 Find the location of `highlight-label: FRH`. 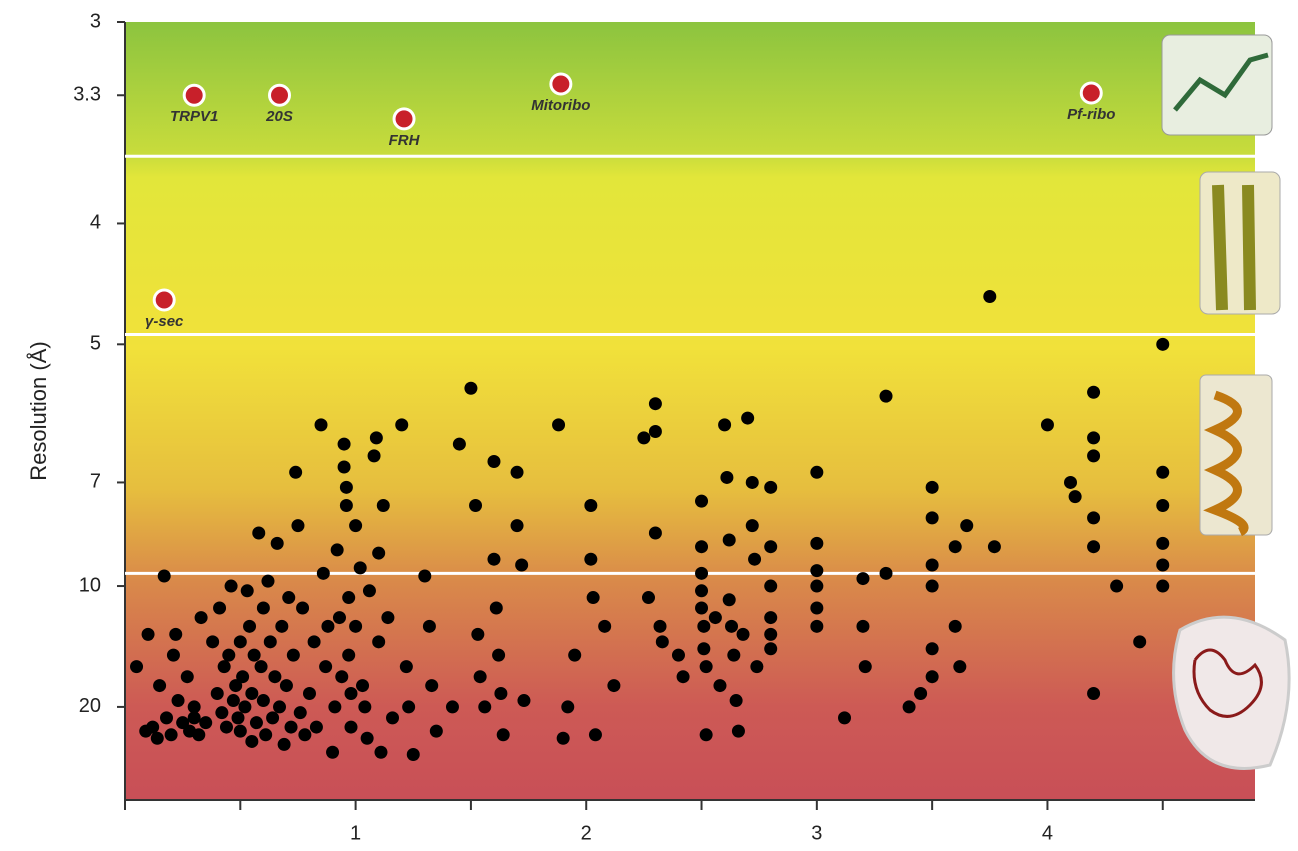

highlight-label: FRH is located at coordinates (405, 140).